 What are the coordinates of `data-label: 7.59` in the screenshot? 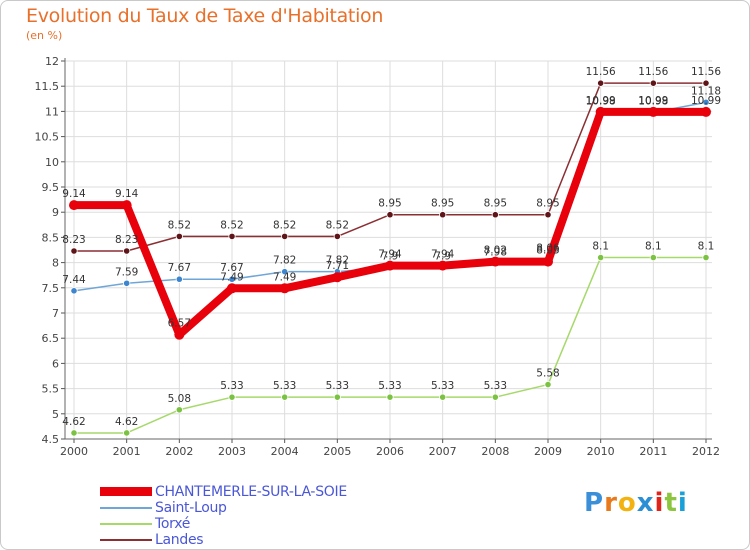 It's located at (126, 272).